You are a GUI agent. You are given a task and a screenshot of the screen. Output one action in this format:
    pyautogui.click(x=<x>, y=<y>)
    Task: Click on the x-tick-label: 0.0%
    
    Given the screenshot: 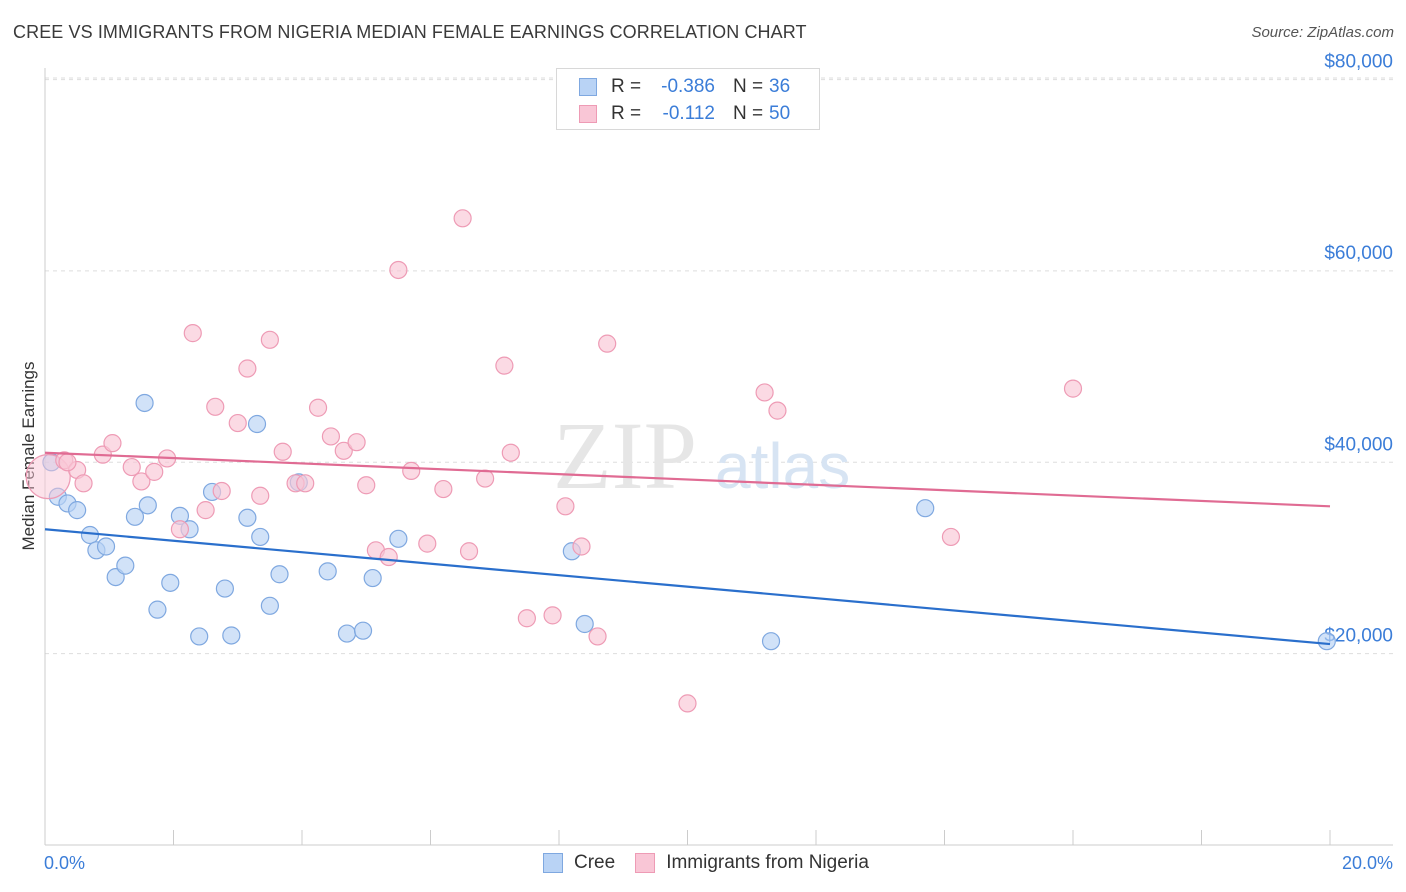 What is the action you would take?
    pyautogui.click(x=64, y=863)
    